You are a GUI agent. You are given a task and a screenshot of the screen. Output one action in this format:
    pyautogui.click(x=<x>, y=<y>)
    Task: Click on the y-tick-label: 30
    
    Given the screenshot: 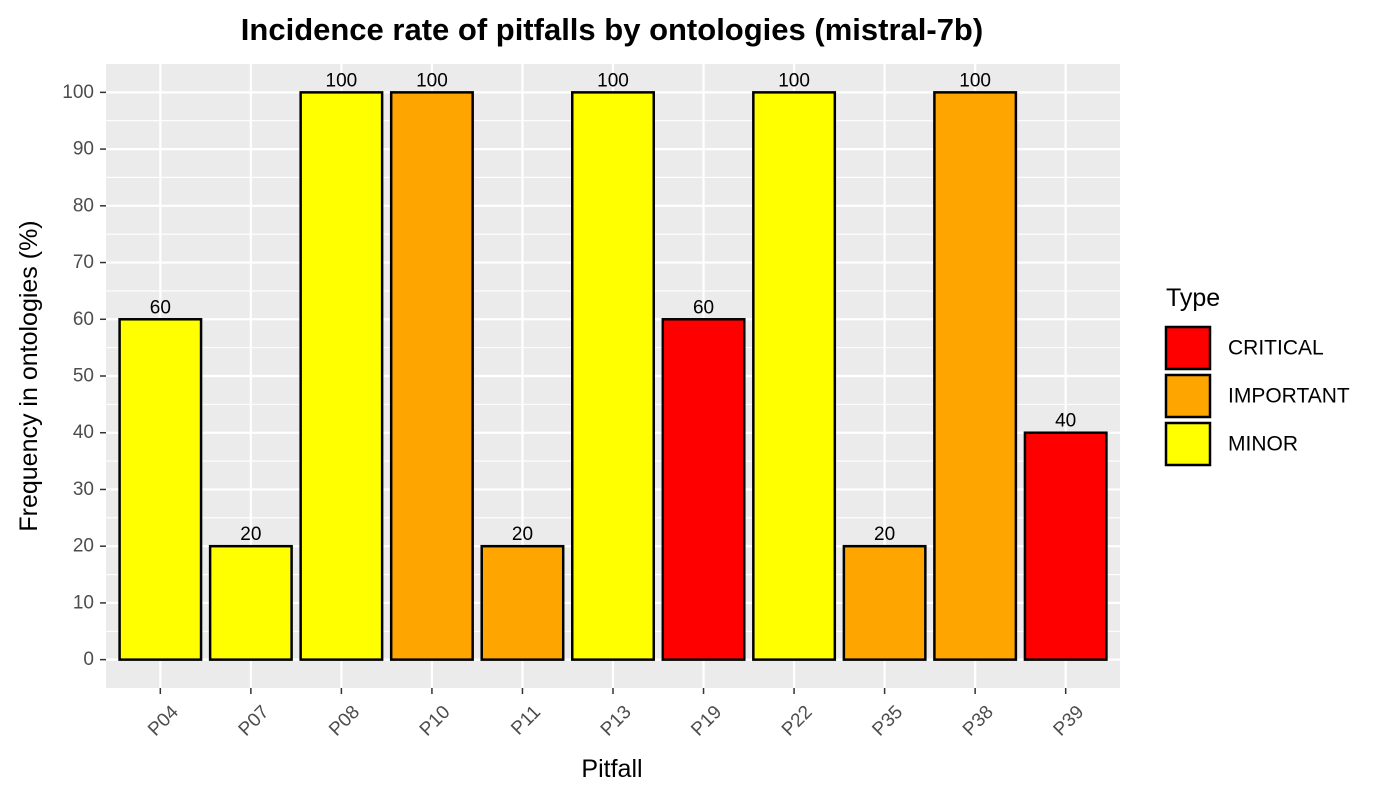 What is the action you would take?
    pyautogui.click(x=83, y=489)
    